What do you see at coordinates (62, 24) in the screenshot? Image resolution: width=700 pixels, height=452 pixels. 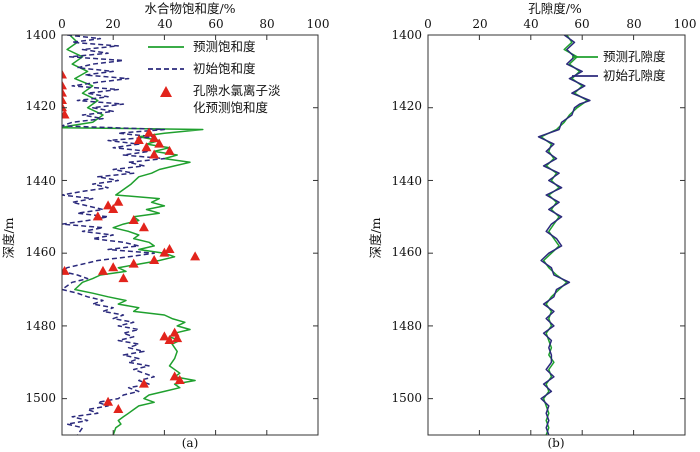 I see `panel-a-xtick-0: 0` at bounding box center [62, 24].